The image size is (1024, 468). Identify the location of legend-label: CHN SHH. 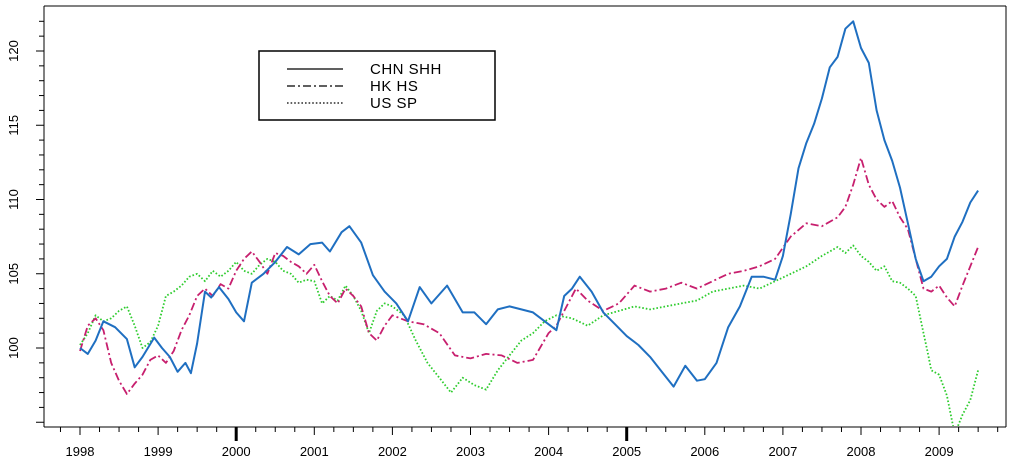
(406, 69).